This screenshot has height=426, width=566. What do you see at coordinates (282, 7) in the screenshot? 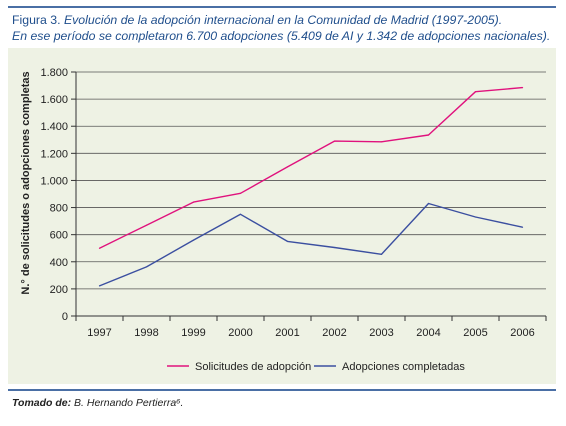
I see `top-rule` at bounding box center [282, 7].